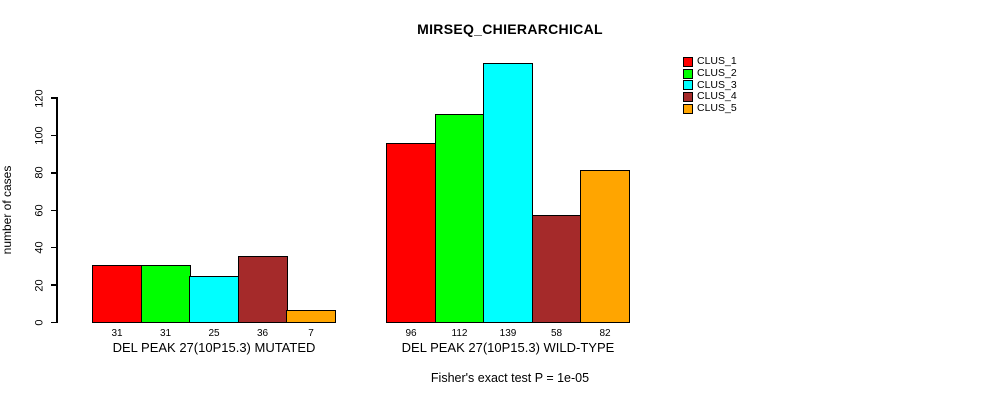  I want to click on bar-clus_3: 139, so click(508, 201).